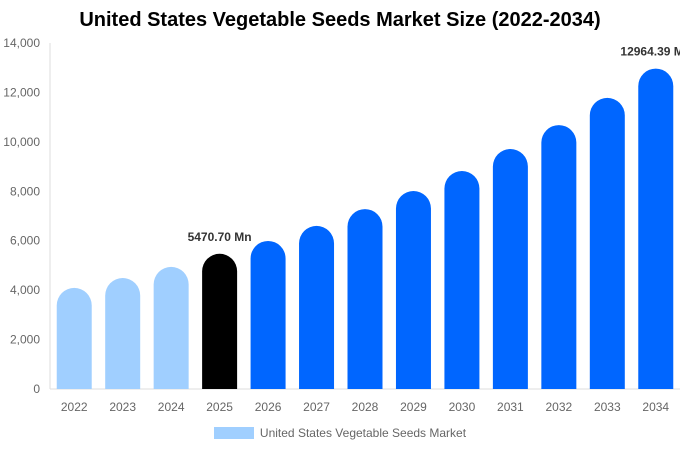  Describe the element at coordinates (462, 407) in the screenshot. I see `x-tick-label: 2030` at that location.